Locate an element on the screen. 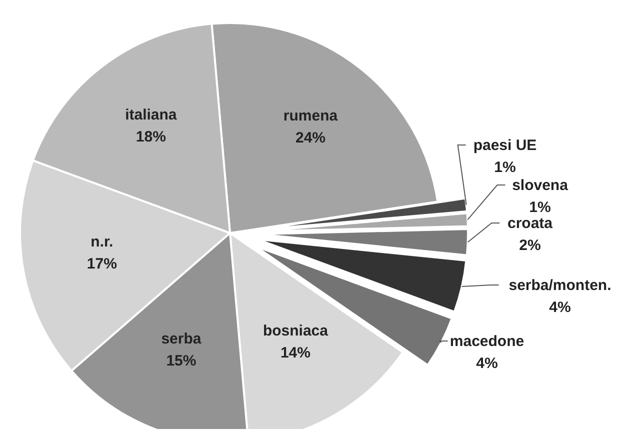 Image resolution: width=632 pixels, height=437 pixels. slice-label: italiana is located at coordinates (151, 115).